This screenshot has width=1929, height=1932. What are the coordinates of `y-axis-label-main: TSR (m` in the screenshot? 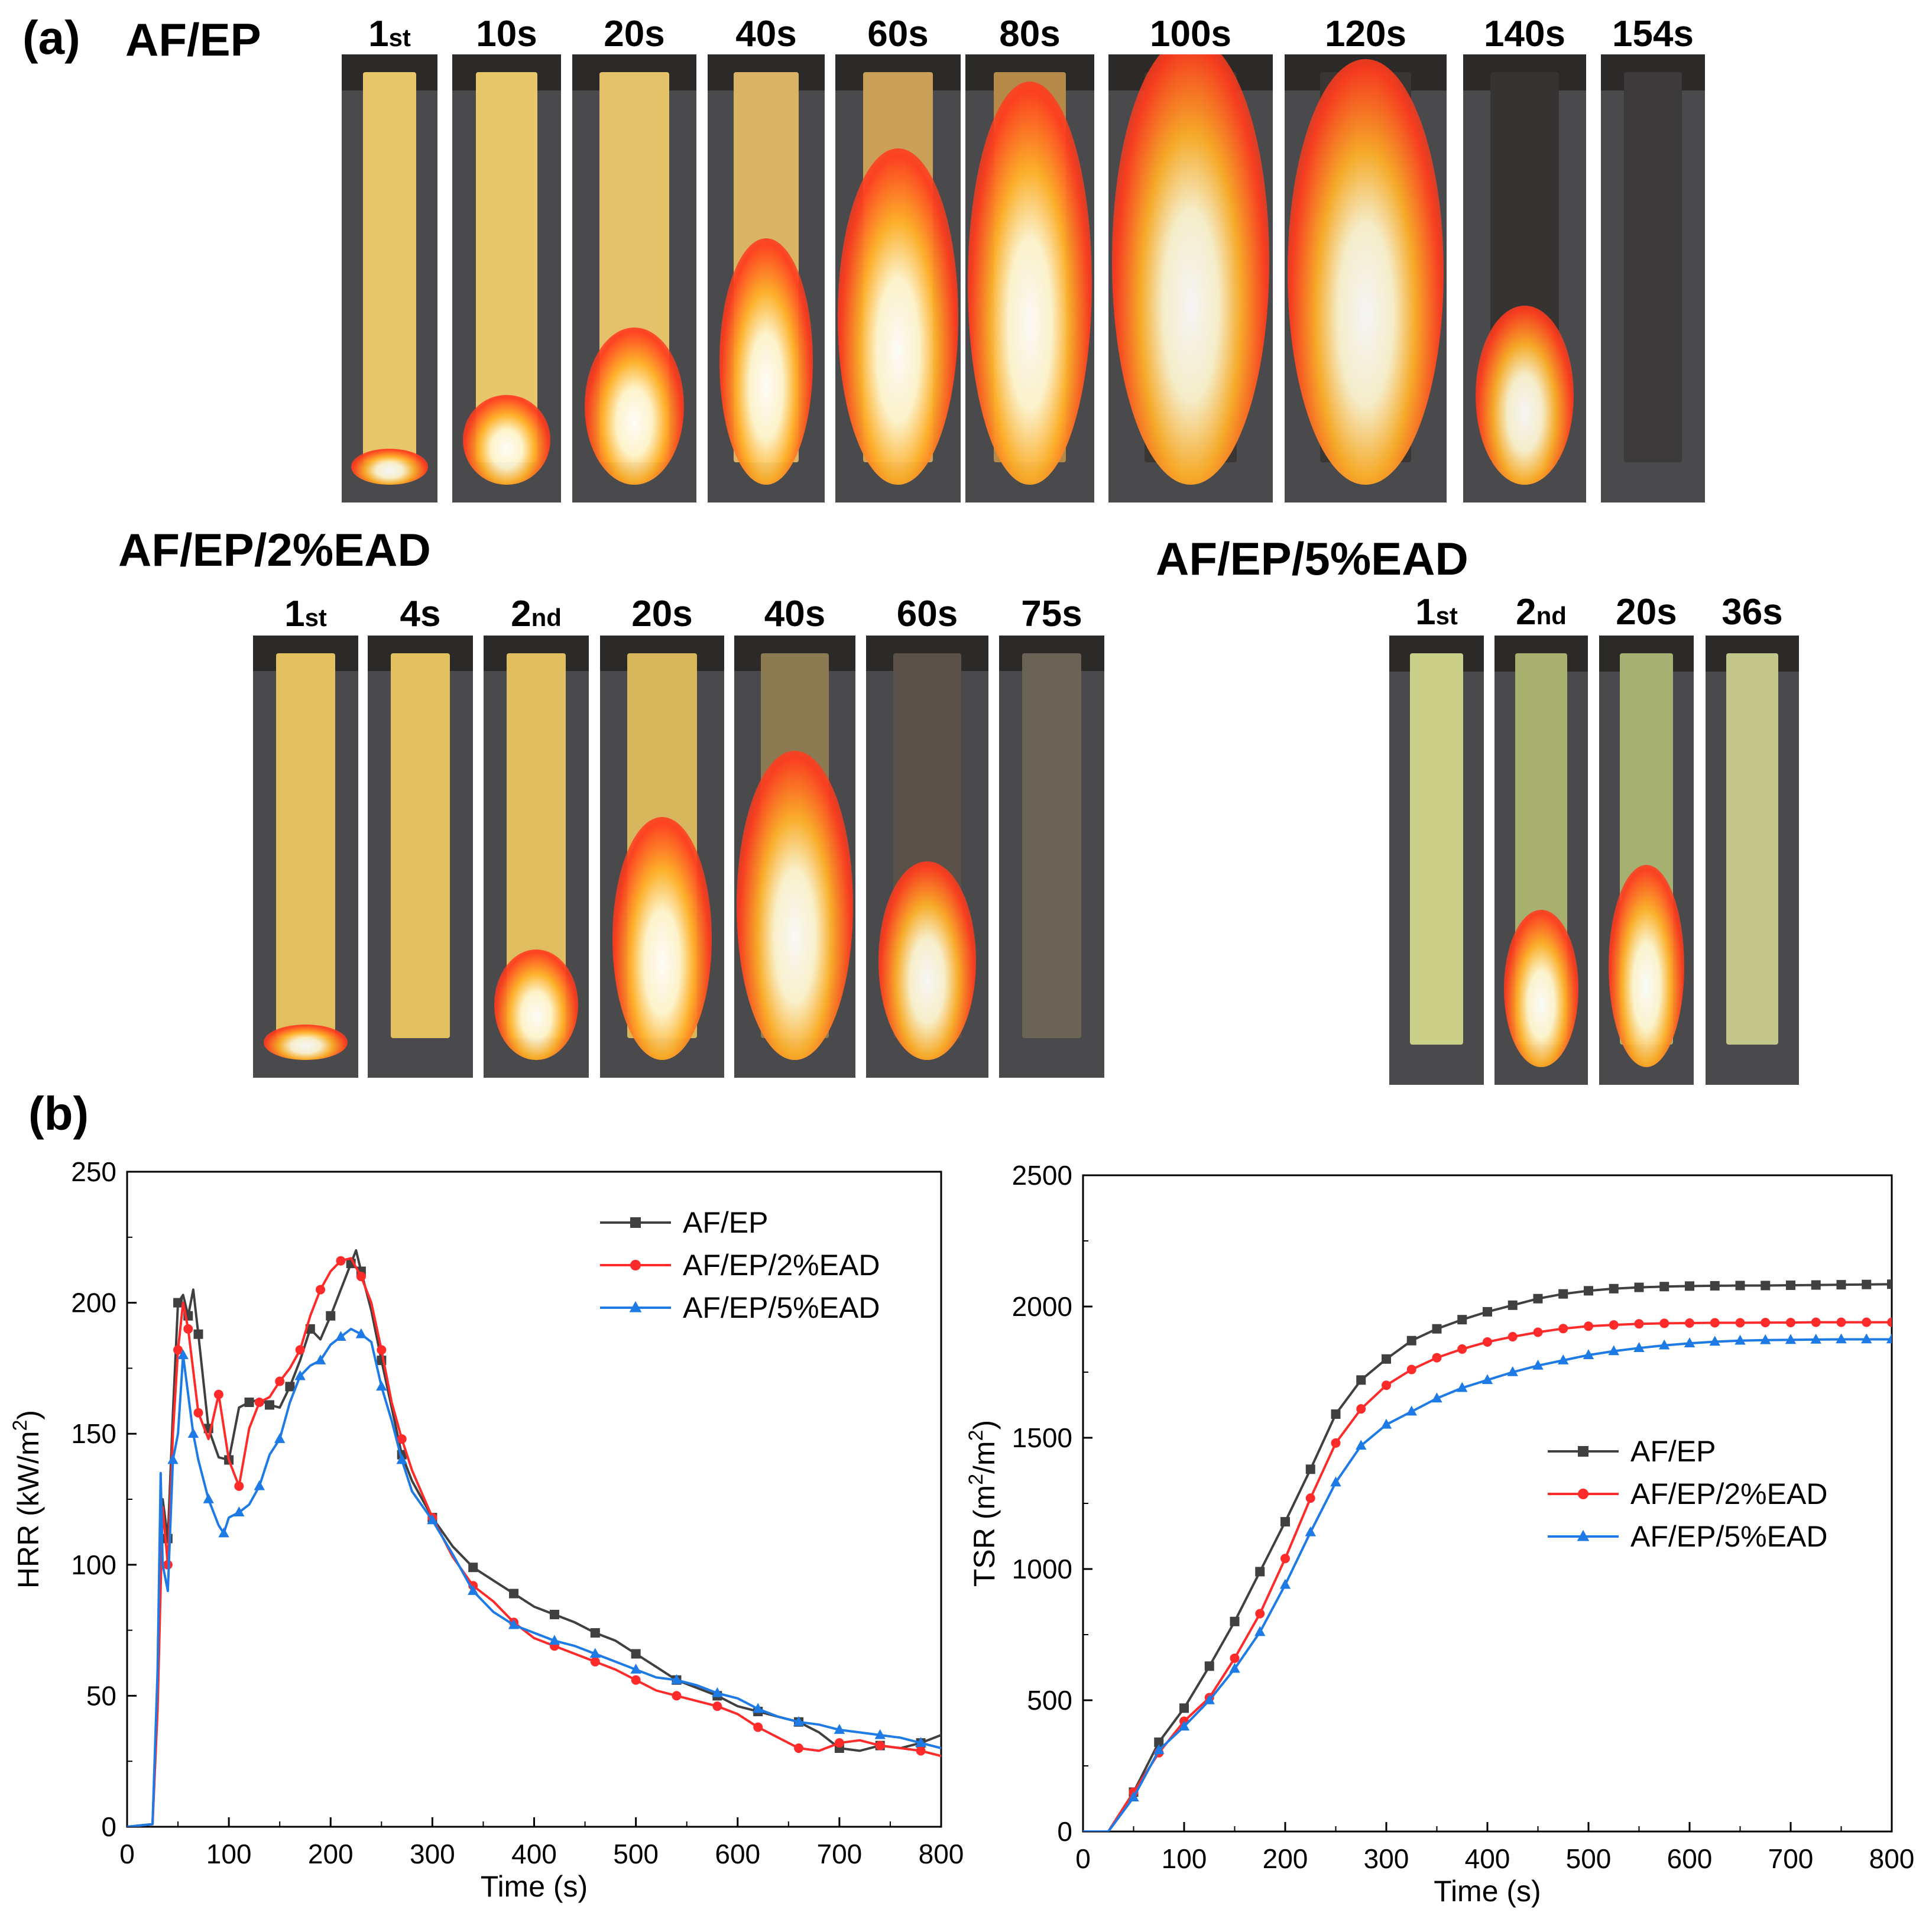 It's located at (984, 1536).